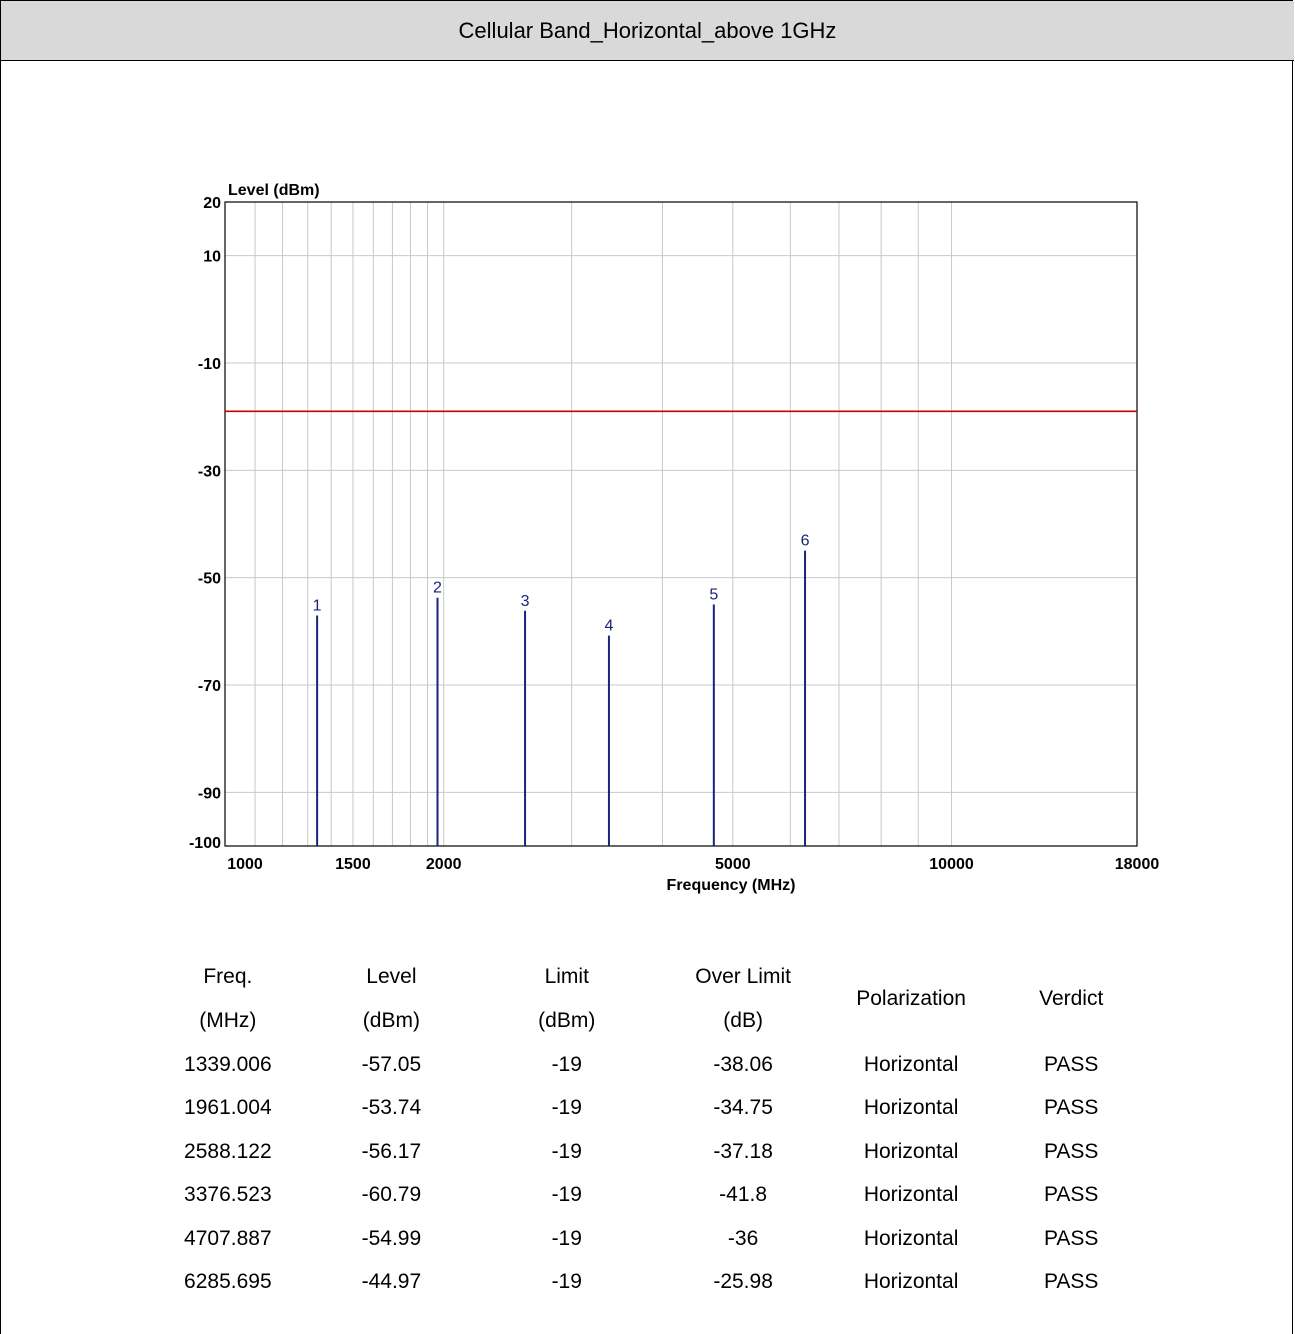 The height and width of the screenshot is (1334, 1295). I want to click on page-title: Cellular Band_Horizontal_above 1GHz, so click(647, 31).